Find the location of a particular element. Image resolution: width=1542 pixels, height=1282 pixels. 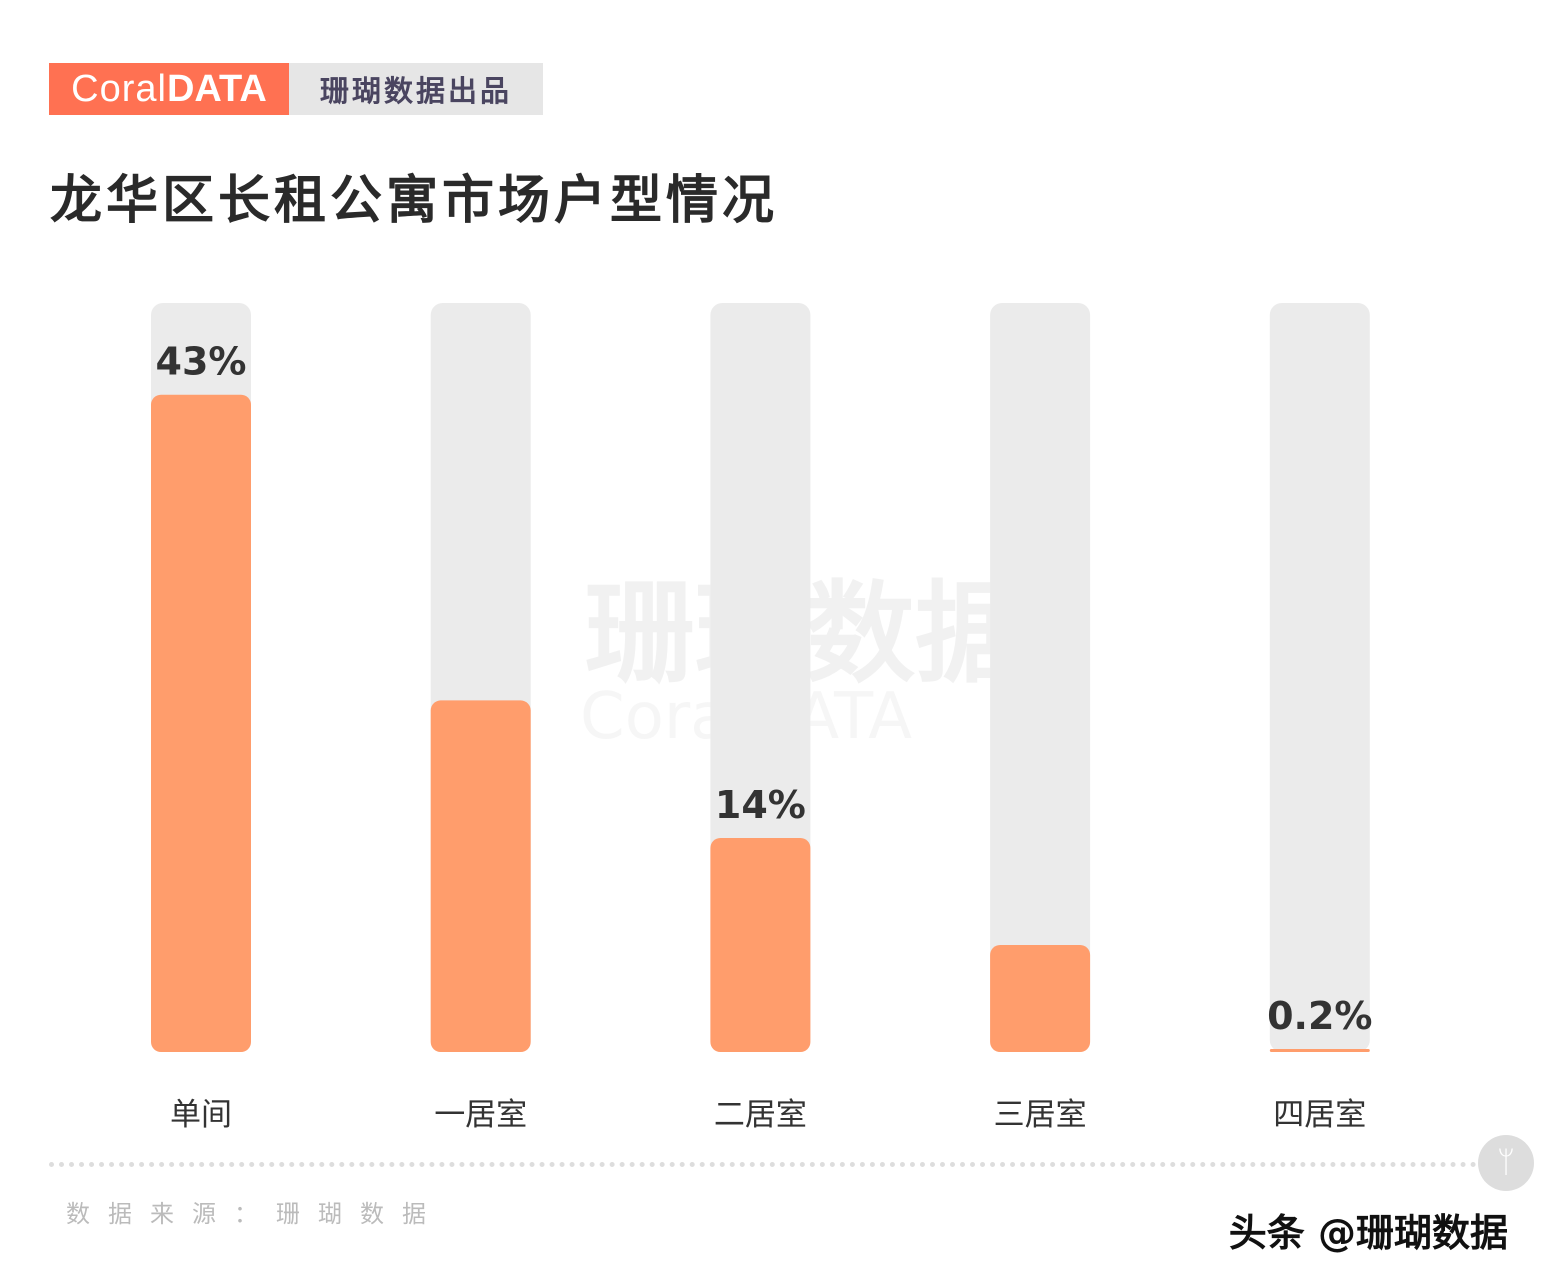

data-label: 43% is located at coordinates (201, 362).